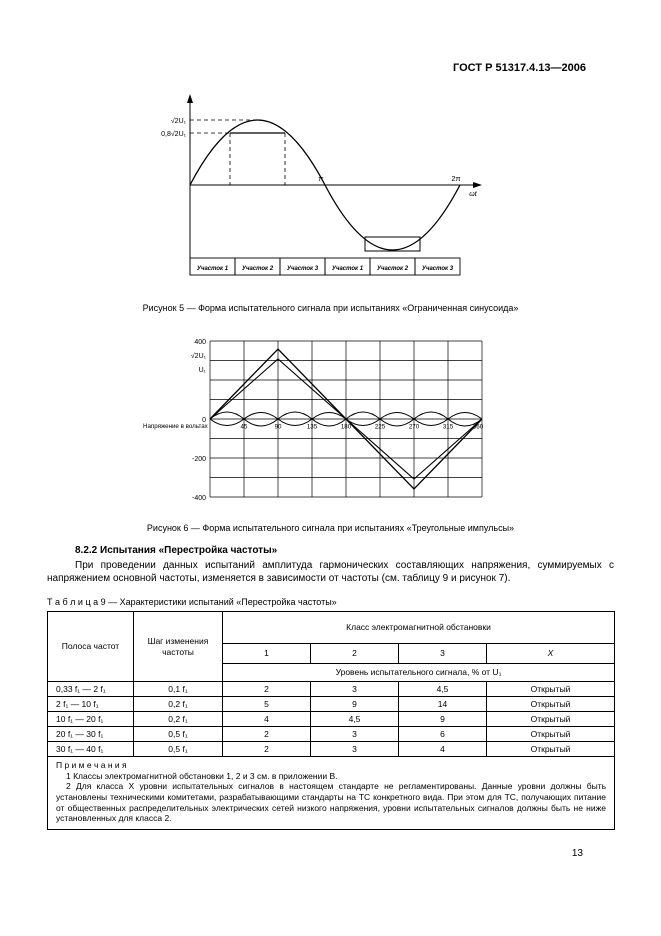 Image resolution: width=661 pixels, height=936 pixels. I want to click on figure6-level-label: √2U₁, so click(199, 356).